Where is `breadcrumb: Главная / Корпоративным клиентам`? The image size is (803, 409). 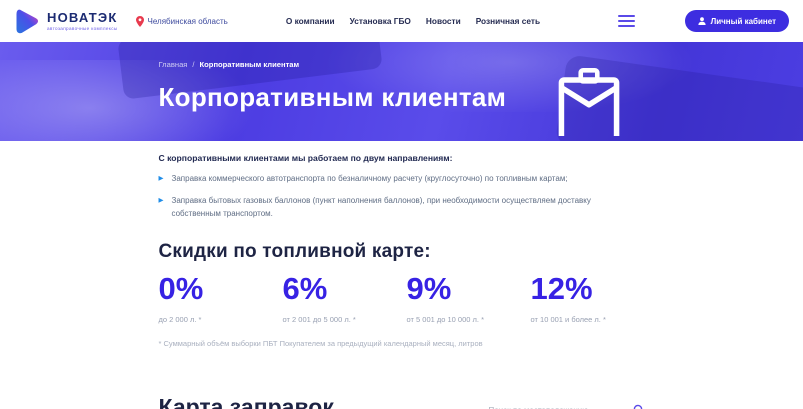
breadcrumb: Главная / Корпоративным клиентам is located at coordinates (229, 64).